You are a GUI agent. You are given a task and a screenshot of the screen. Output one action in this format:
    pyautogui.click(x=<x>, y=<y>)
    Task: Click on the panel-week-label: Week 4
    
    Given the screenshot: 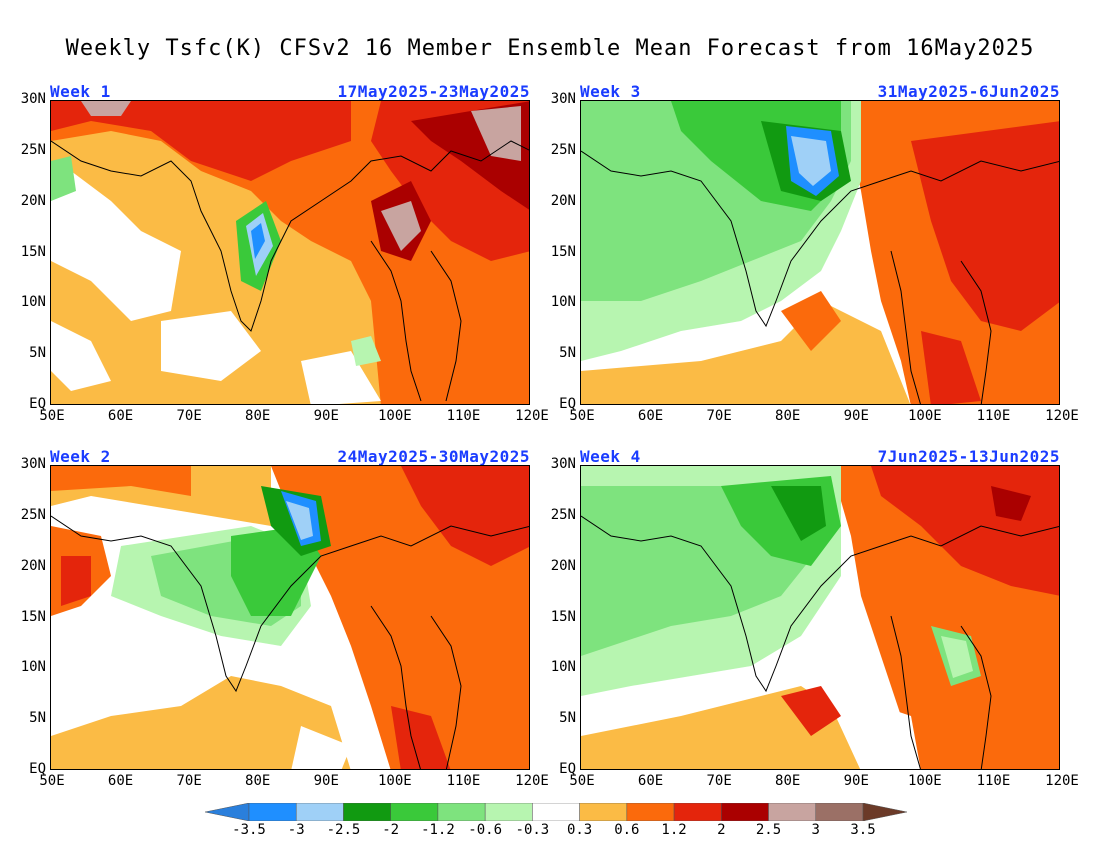 What is the action you would take?
    pyautogui.click(x=610, y=456)
    